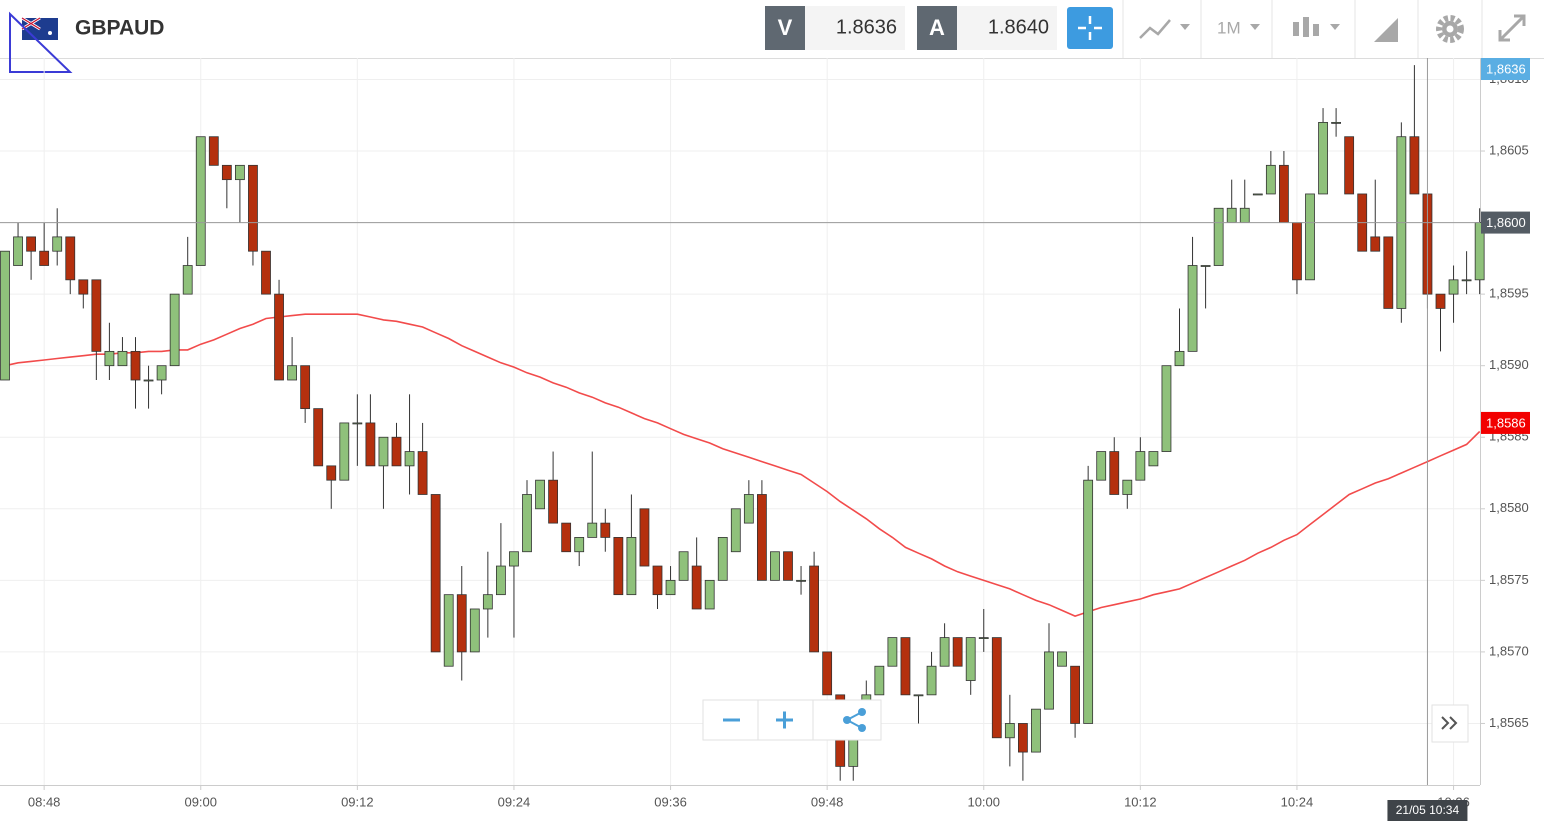 This screenshot has height=822, width=1544. I want to click on ma-price-tag-bg, so click(1505, 422).